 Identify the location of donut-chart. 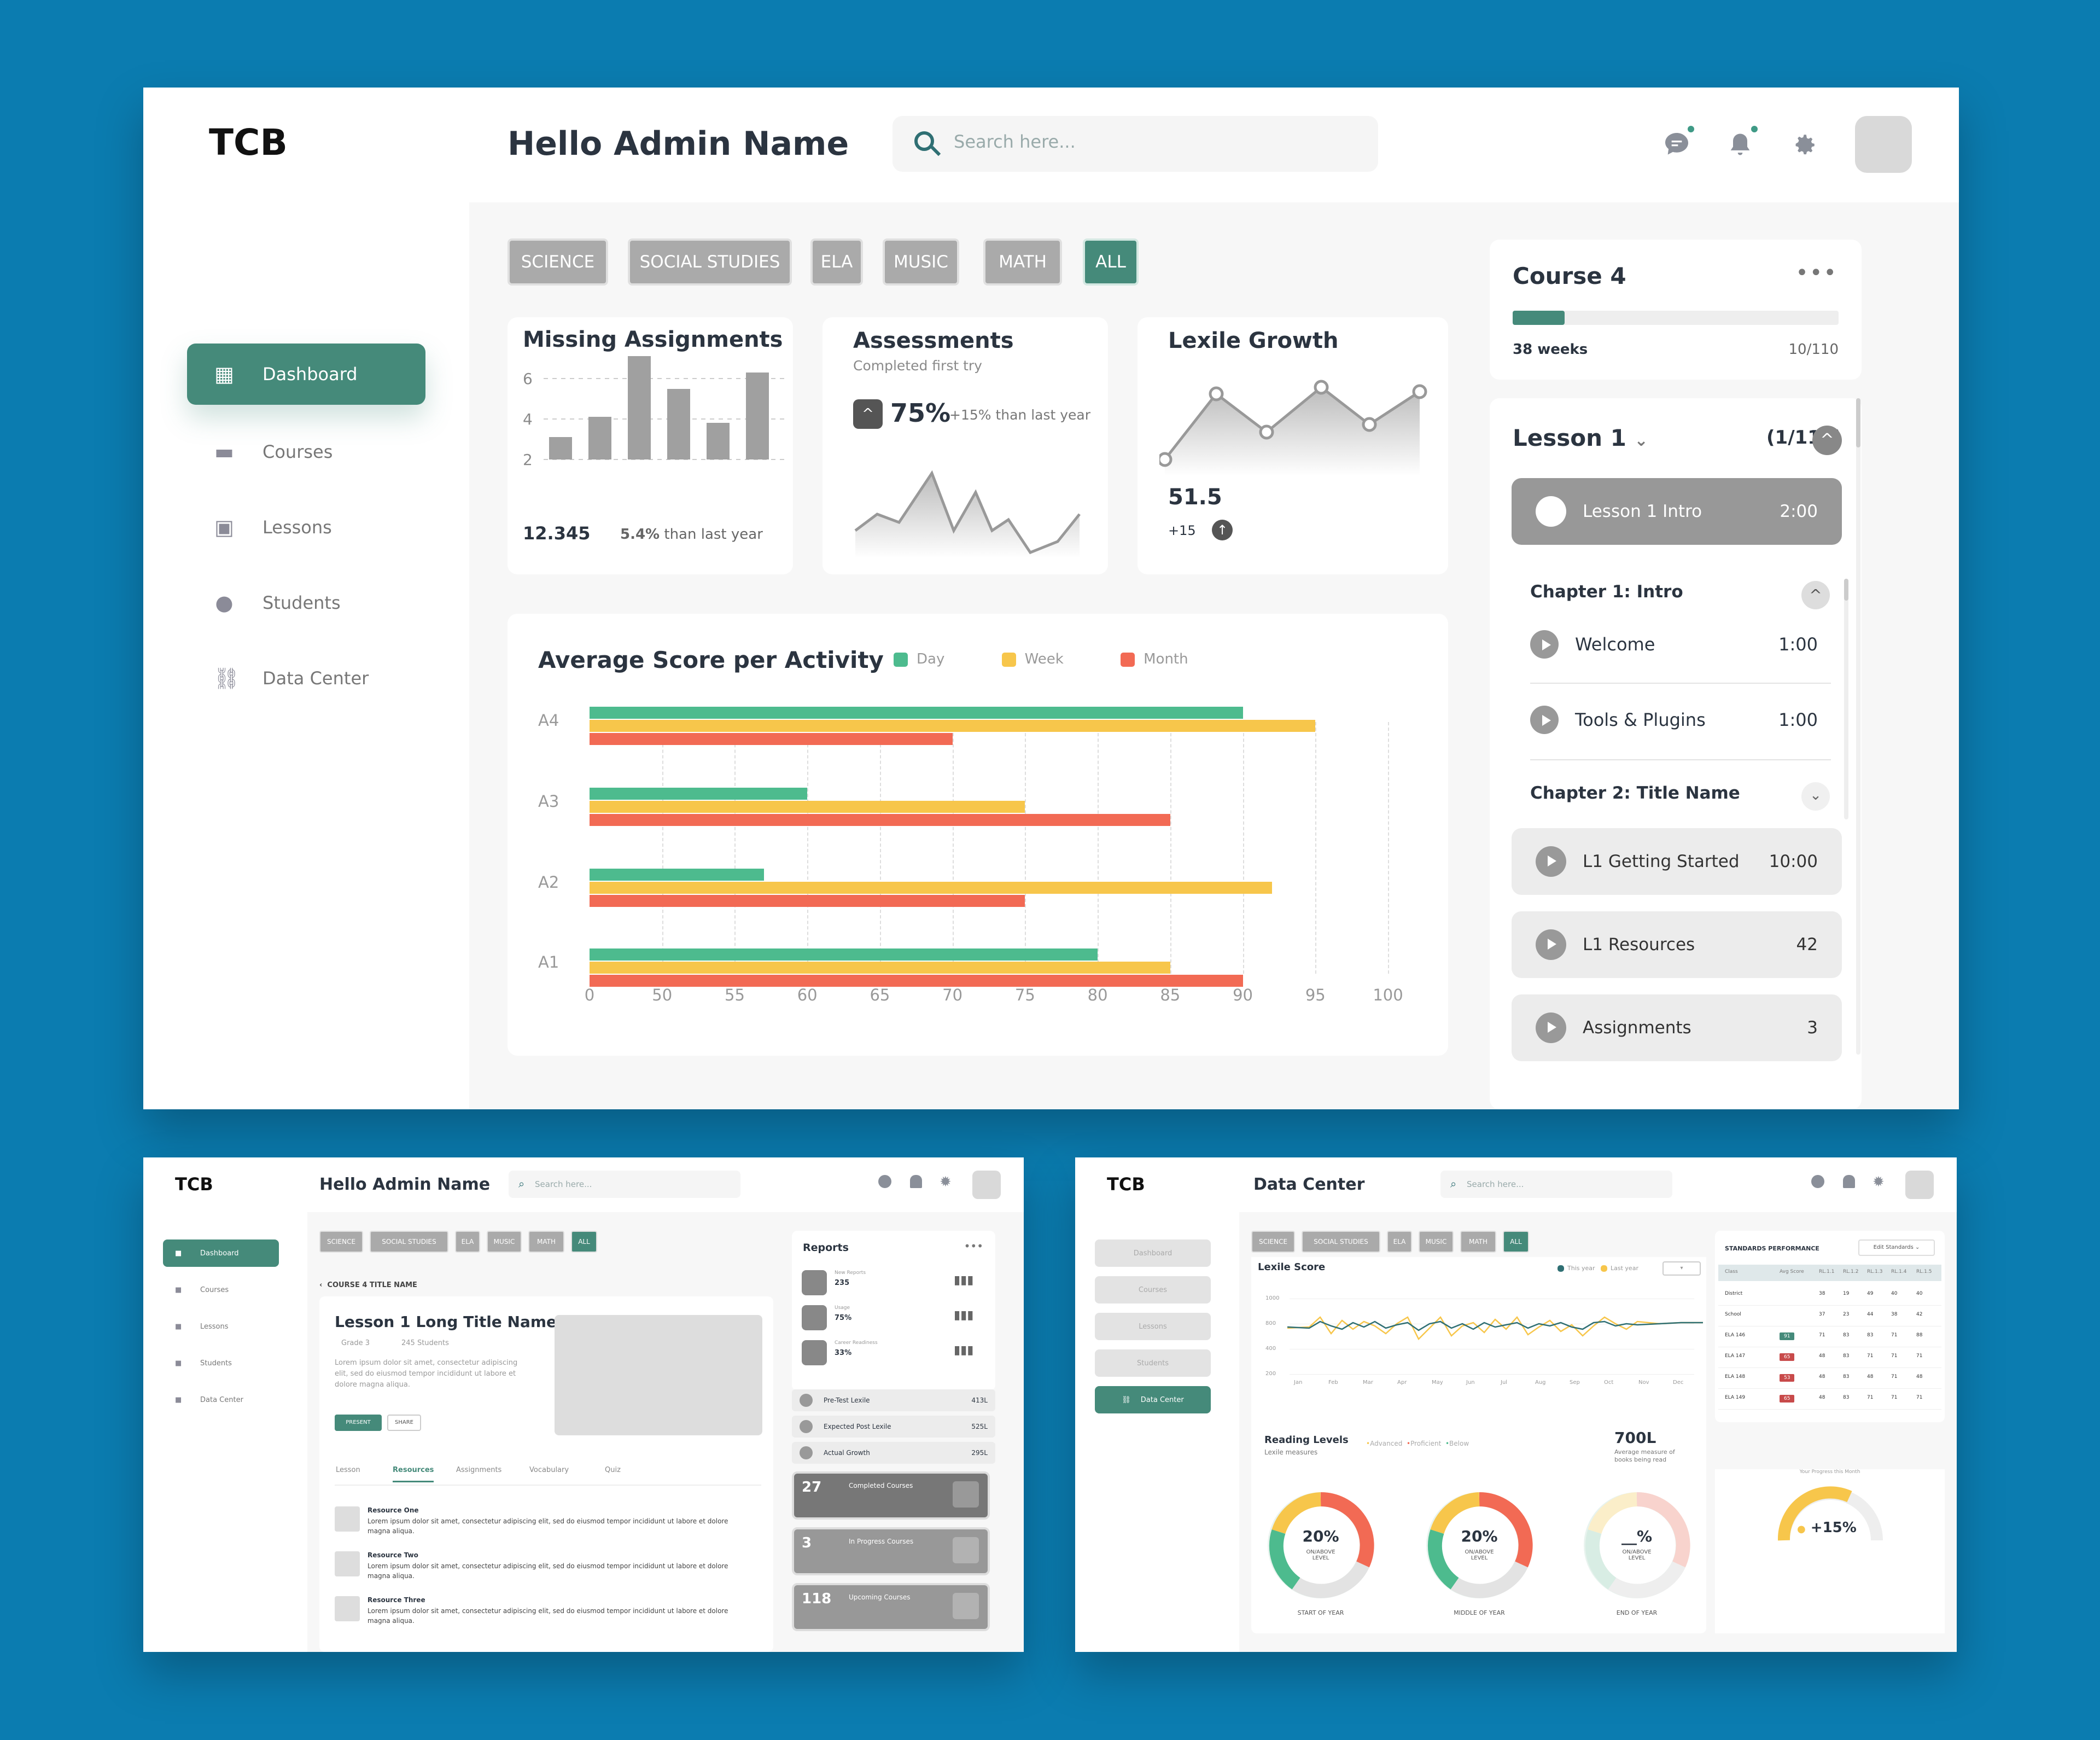
(1321, 1545).